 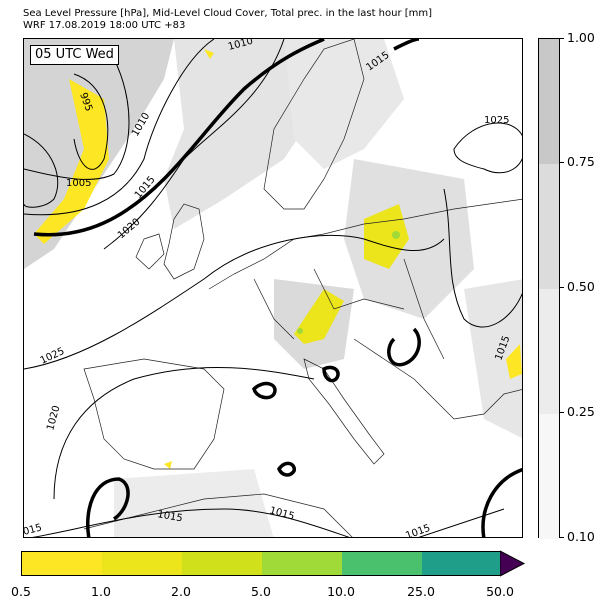 What do you see at coordinates (154, 414) in the screenshot?
I see `coast-iberia` at bounding box center [154, 414].